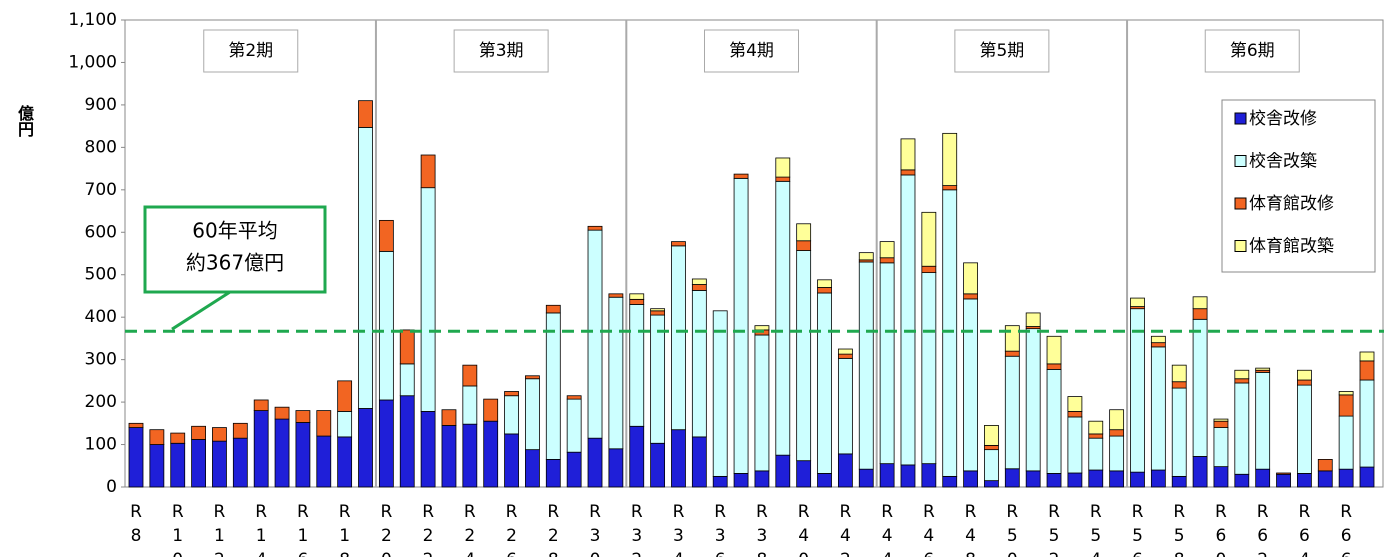 The width and height of the screenshot is (1384, 557). I want to click on x-tick-label: R 62, so click(1262, 529).